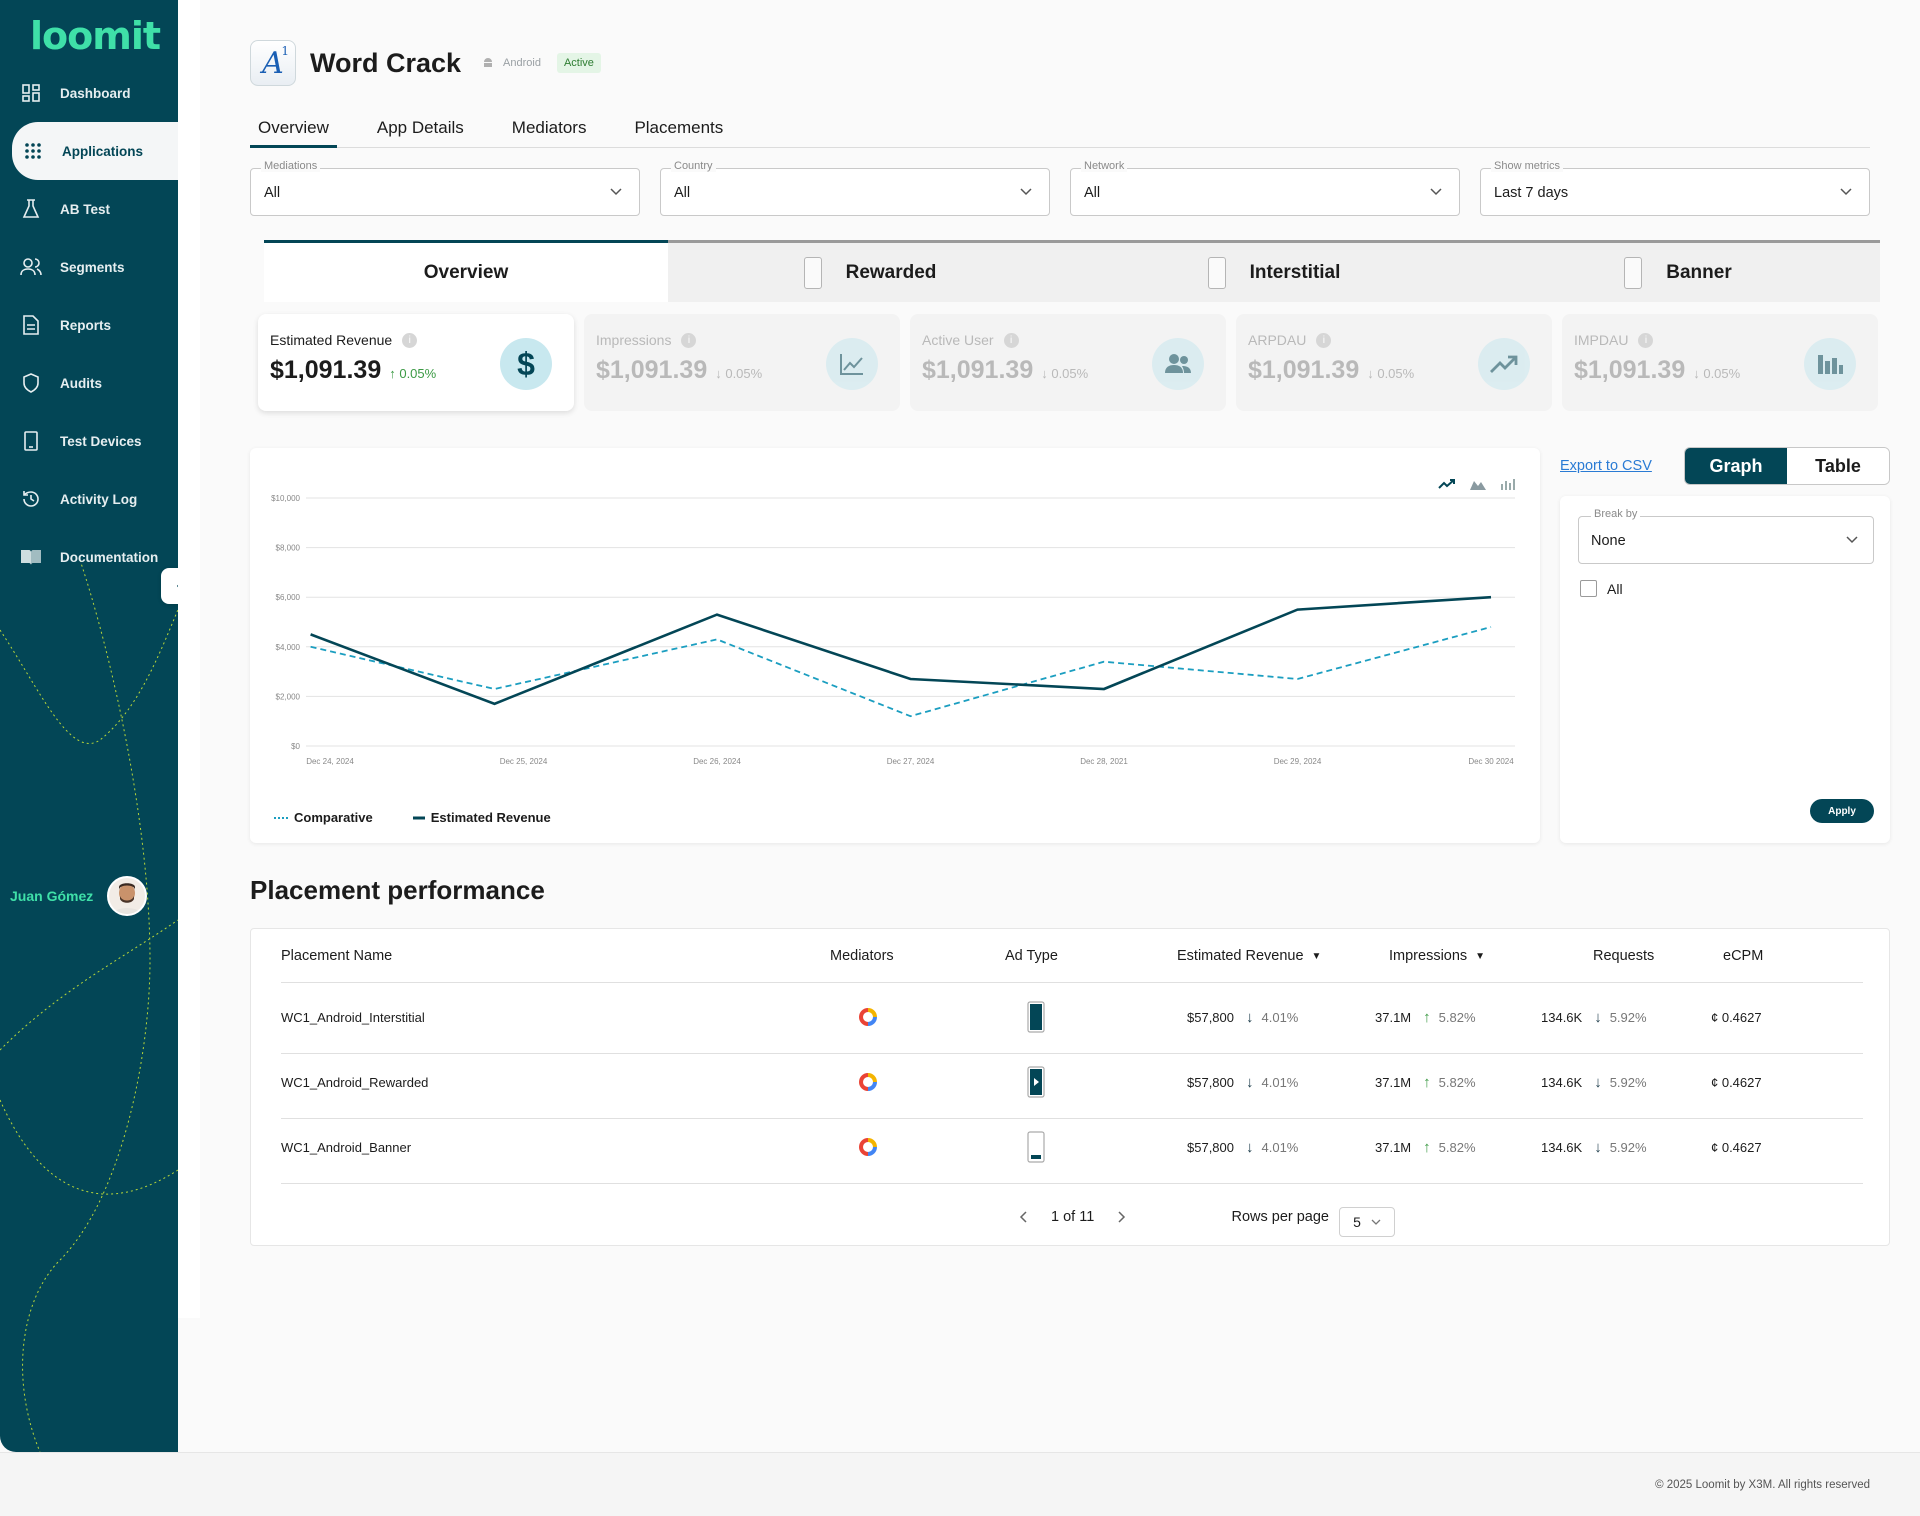 This screenshot has width=1920, height=1516. Describe the element at coordinates (1104, 166) in the screenshot. I see `filter-label: Network` at that location.